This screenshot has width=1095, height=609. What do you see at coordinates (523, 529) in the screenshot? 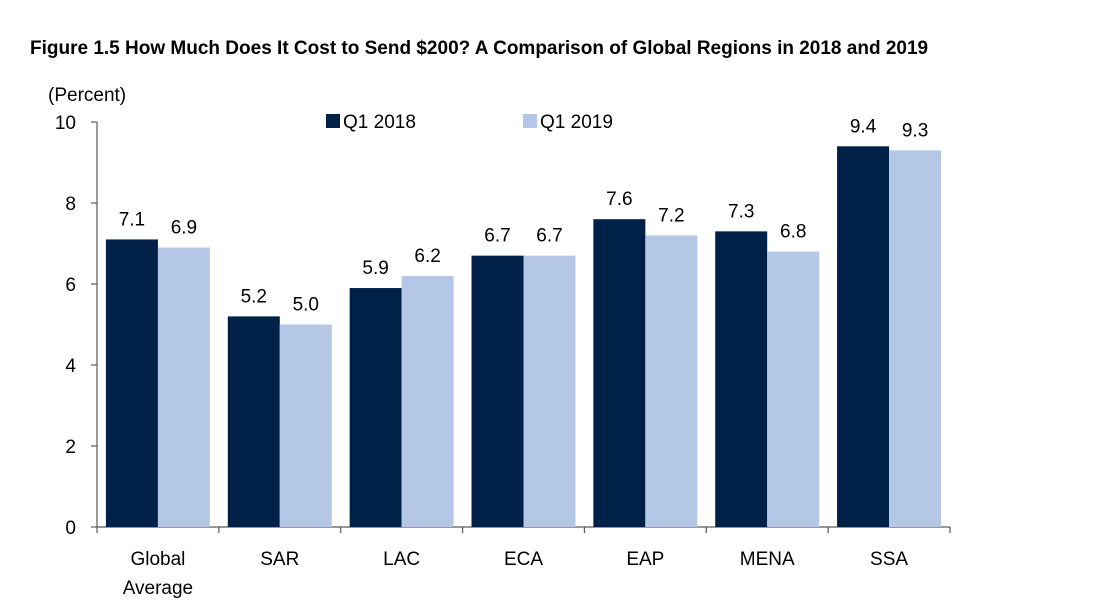
I see `x-axis` at bounding box center [523, 529].